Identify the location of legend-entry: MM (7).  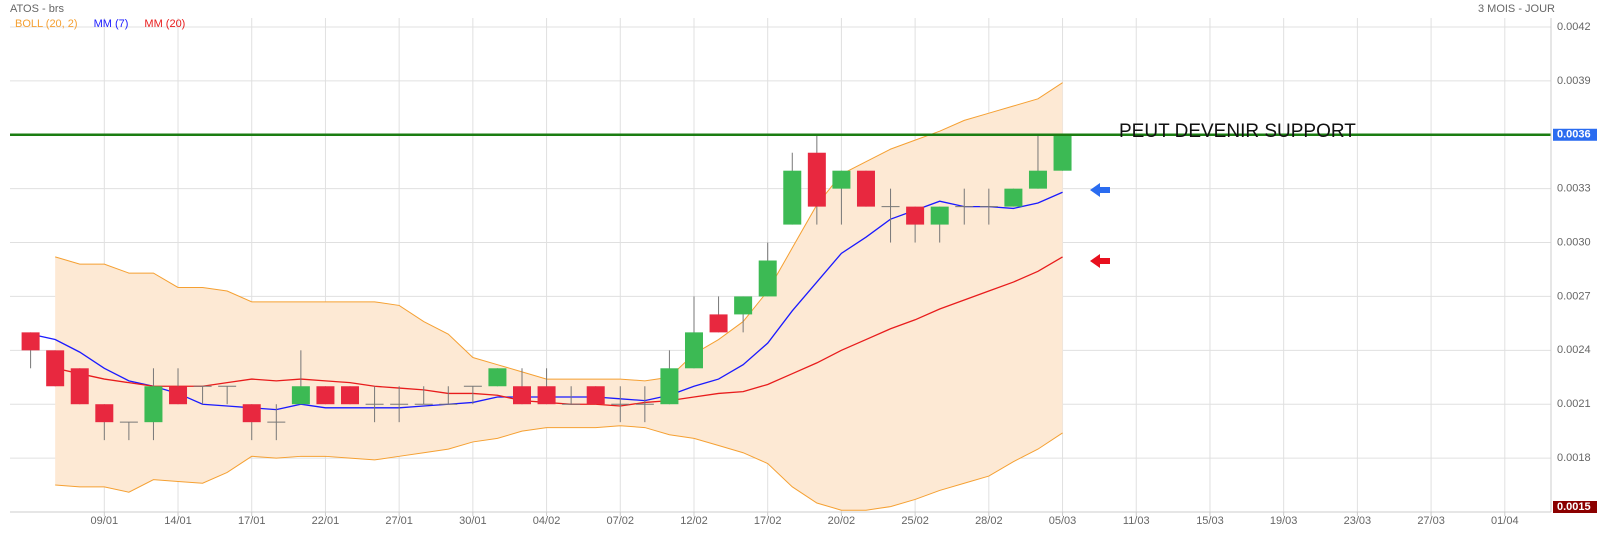
(111, 24).